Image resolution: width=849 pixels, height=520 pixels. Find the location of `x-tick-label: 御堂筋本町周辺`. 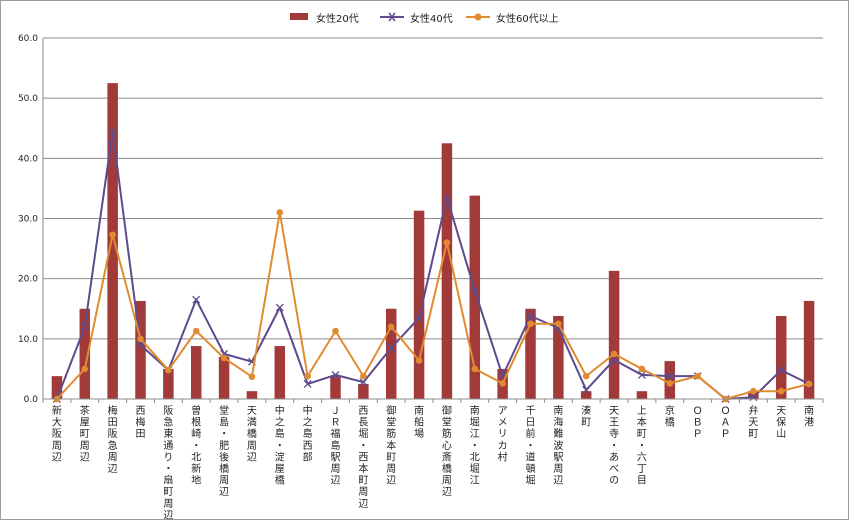

x-tick-label: 御堂筋本町周辺 is located at coordinates (391, 445).